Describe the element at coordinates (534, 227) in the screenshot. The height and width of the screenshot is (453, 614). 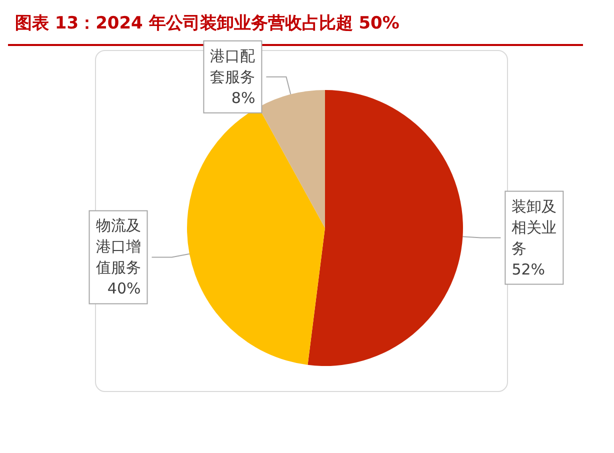
I see `slice-label: 装卸及相关业务` at that location.